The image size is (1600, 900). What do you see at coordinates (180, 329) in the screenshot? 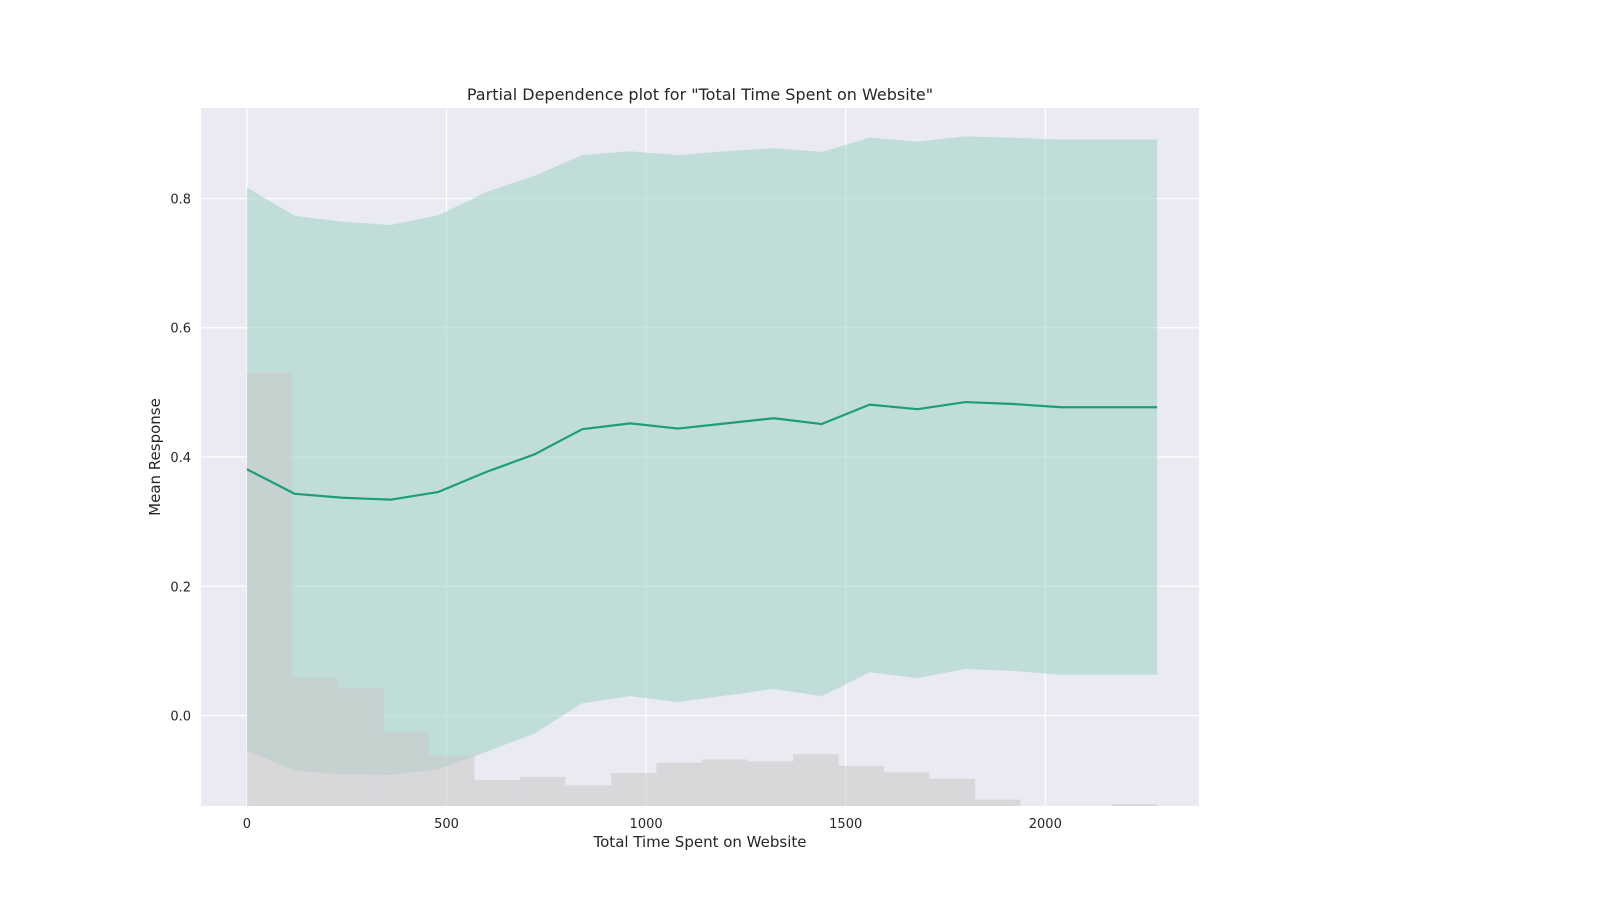
I see `y-tick-label: 0.6` at bounding box center [180, 329].